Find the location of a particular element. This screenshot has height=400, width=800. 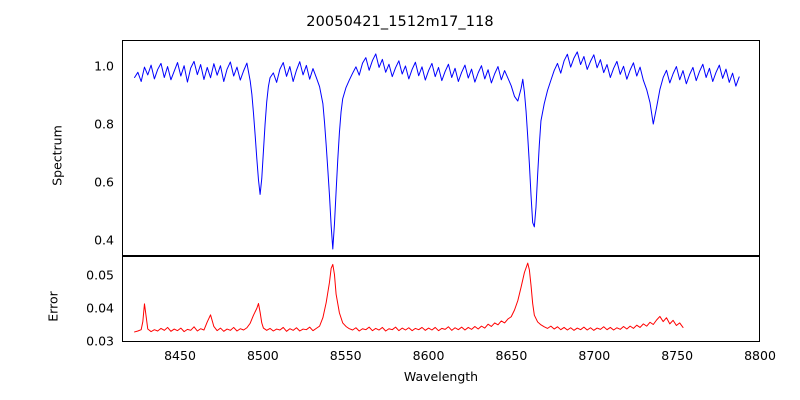

x-tick-label: 8600 is located at coordinates (428, 355).